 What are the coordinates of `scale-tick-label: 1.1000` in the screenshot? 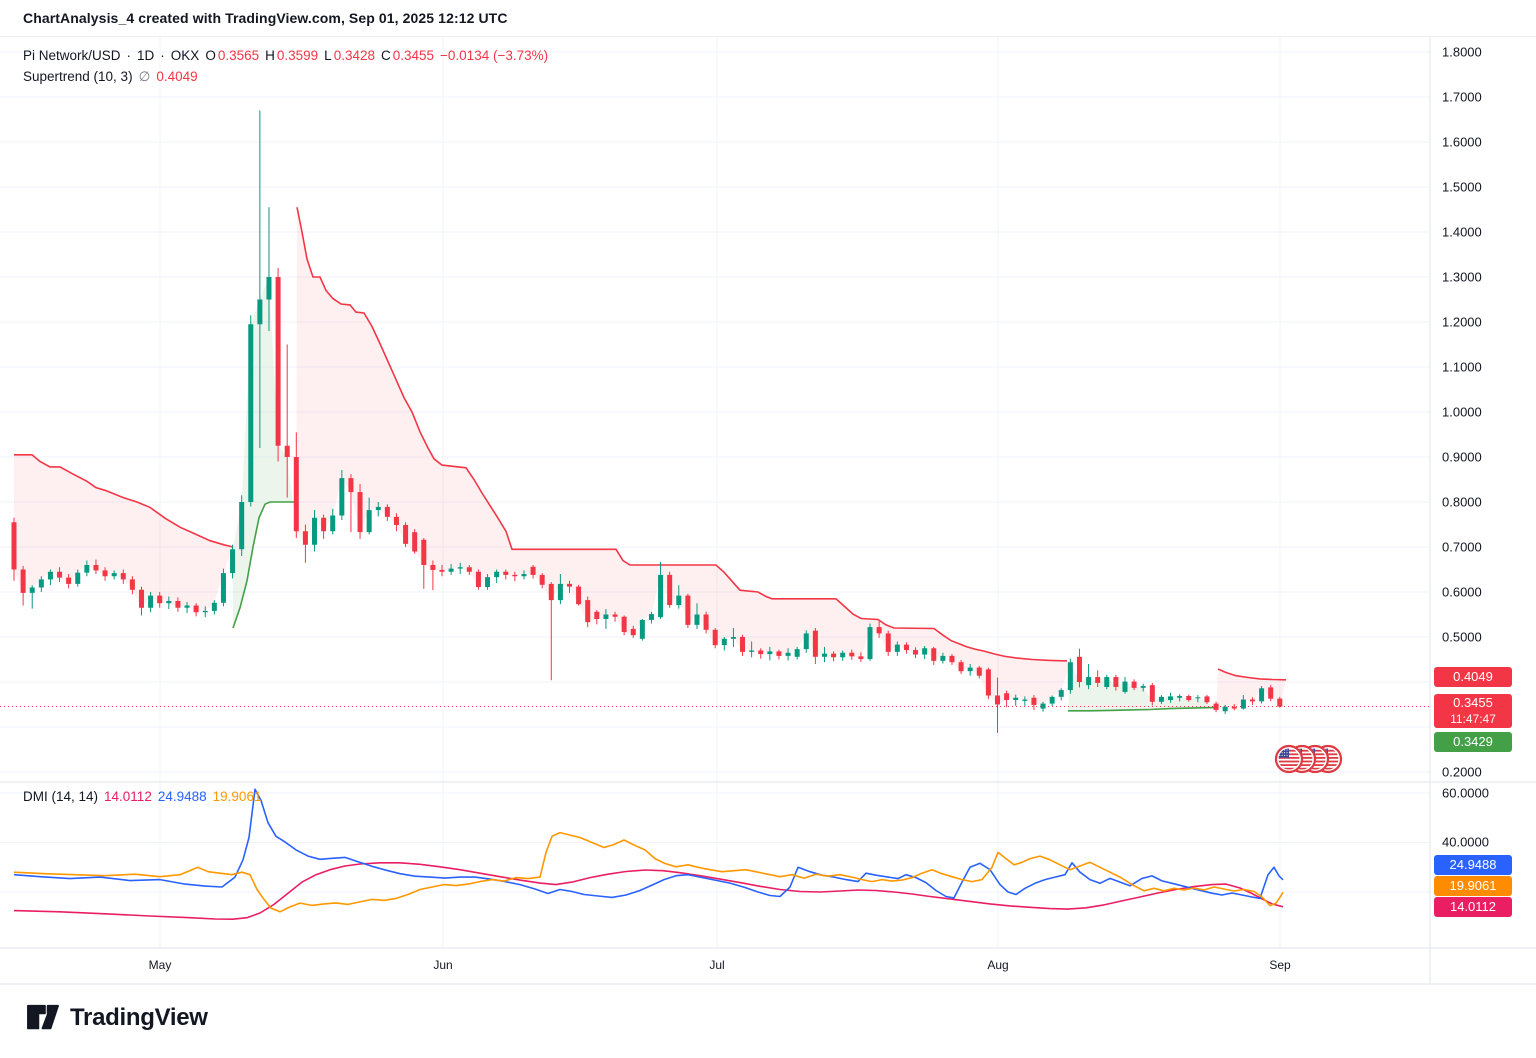 It's located at (1462, 367).